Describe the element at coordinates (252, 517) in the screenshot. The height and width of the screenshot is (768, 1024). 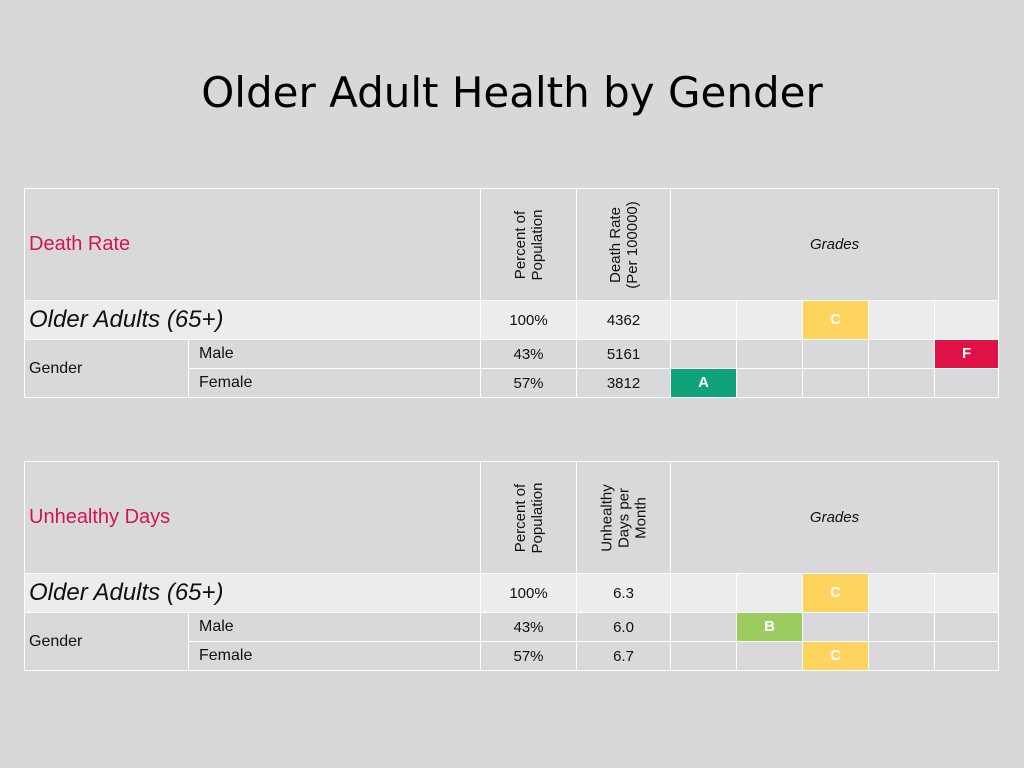
I see `metric-label: Unhealthy Days` at that location.